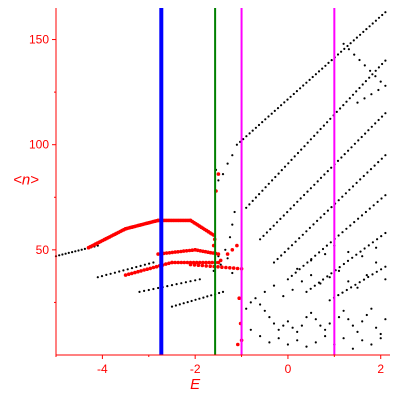 Image resolution: width=400 pixels, height=400 pixels. Describe the element at coordinates (39, 145) in the screenshot. I see `y-tick-label: 100` at that location.